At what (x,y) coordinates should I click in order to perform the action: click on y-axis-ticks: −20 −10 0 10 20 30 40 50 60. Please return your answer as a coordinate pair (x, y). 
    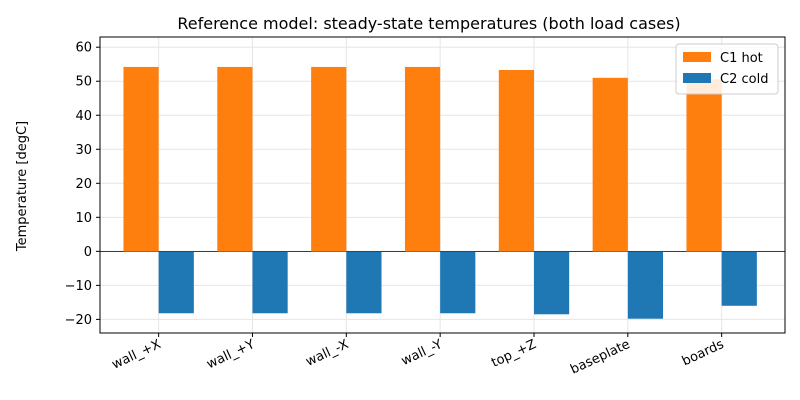
    Looking at the image, I should click on (82, 184).